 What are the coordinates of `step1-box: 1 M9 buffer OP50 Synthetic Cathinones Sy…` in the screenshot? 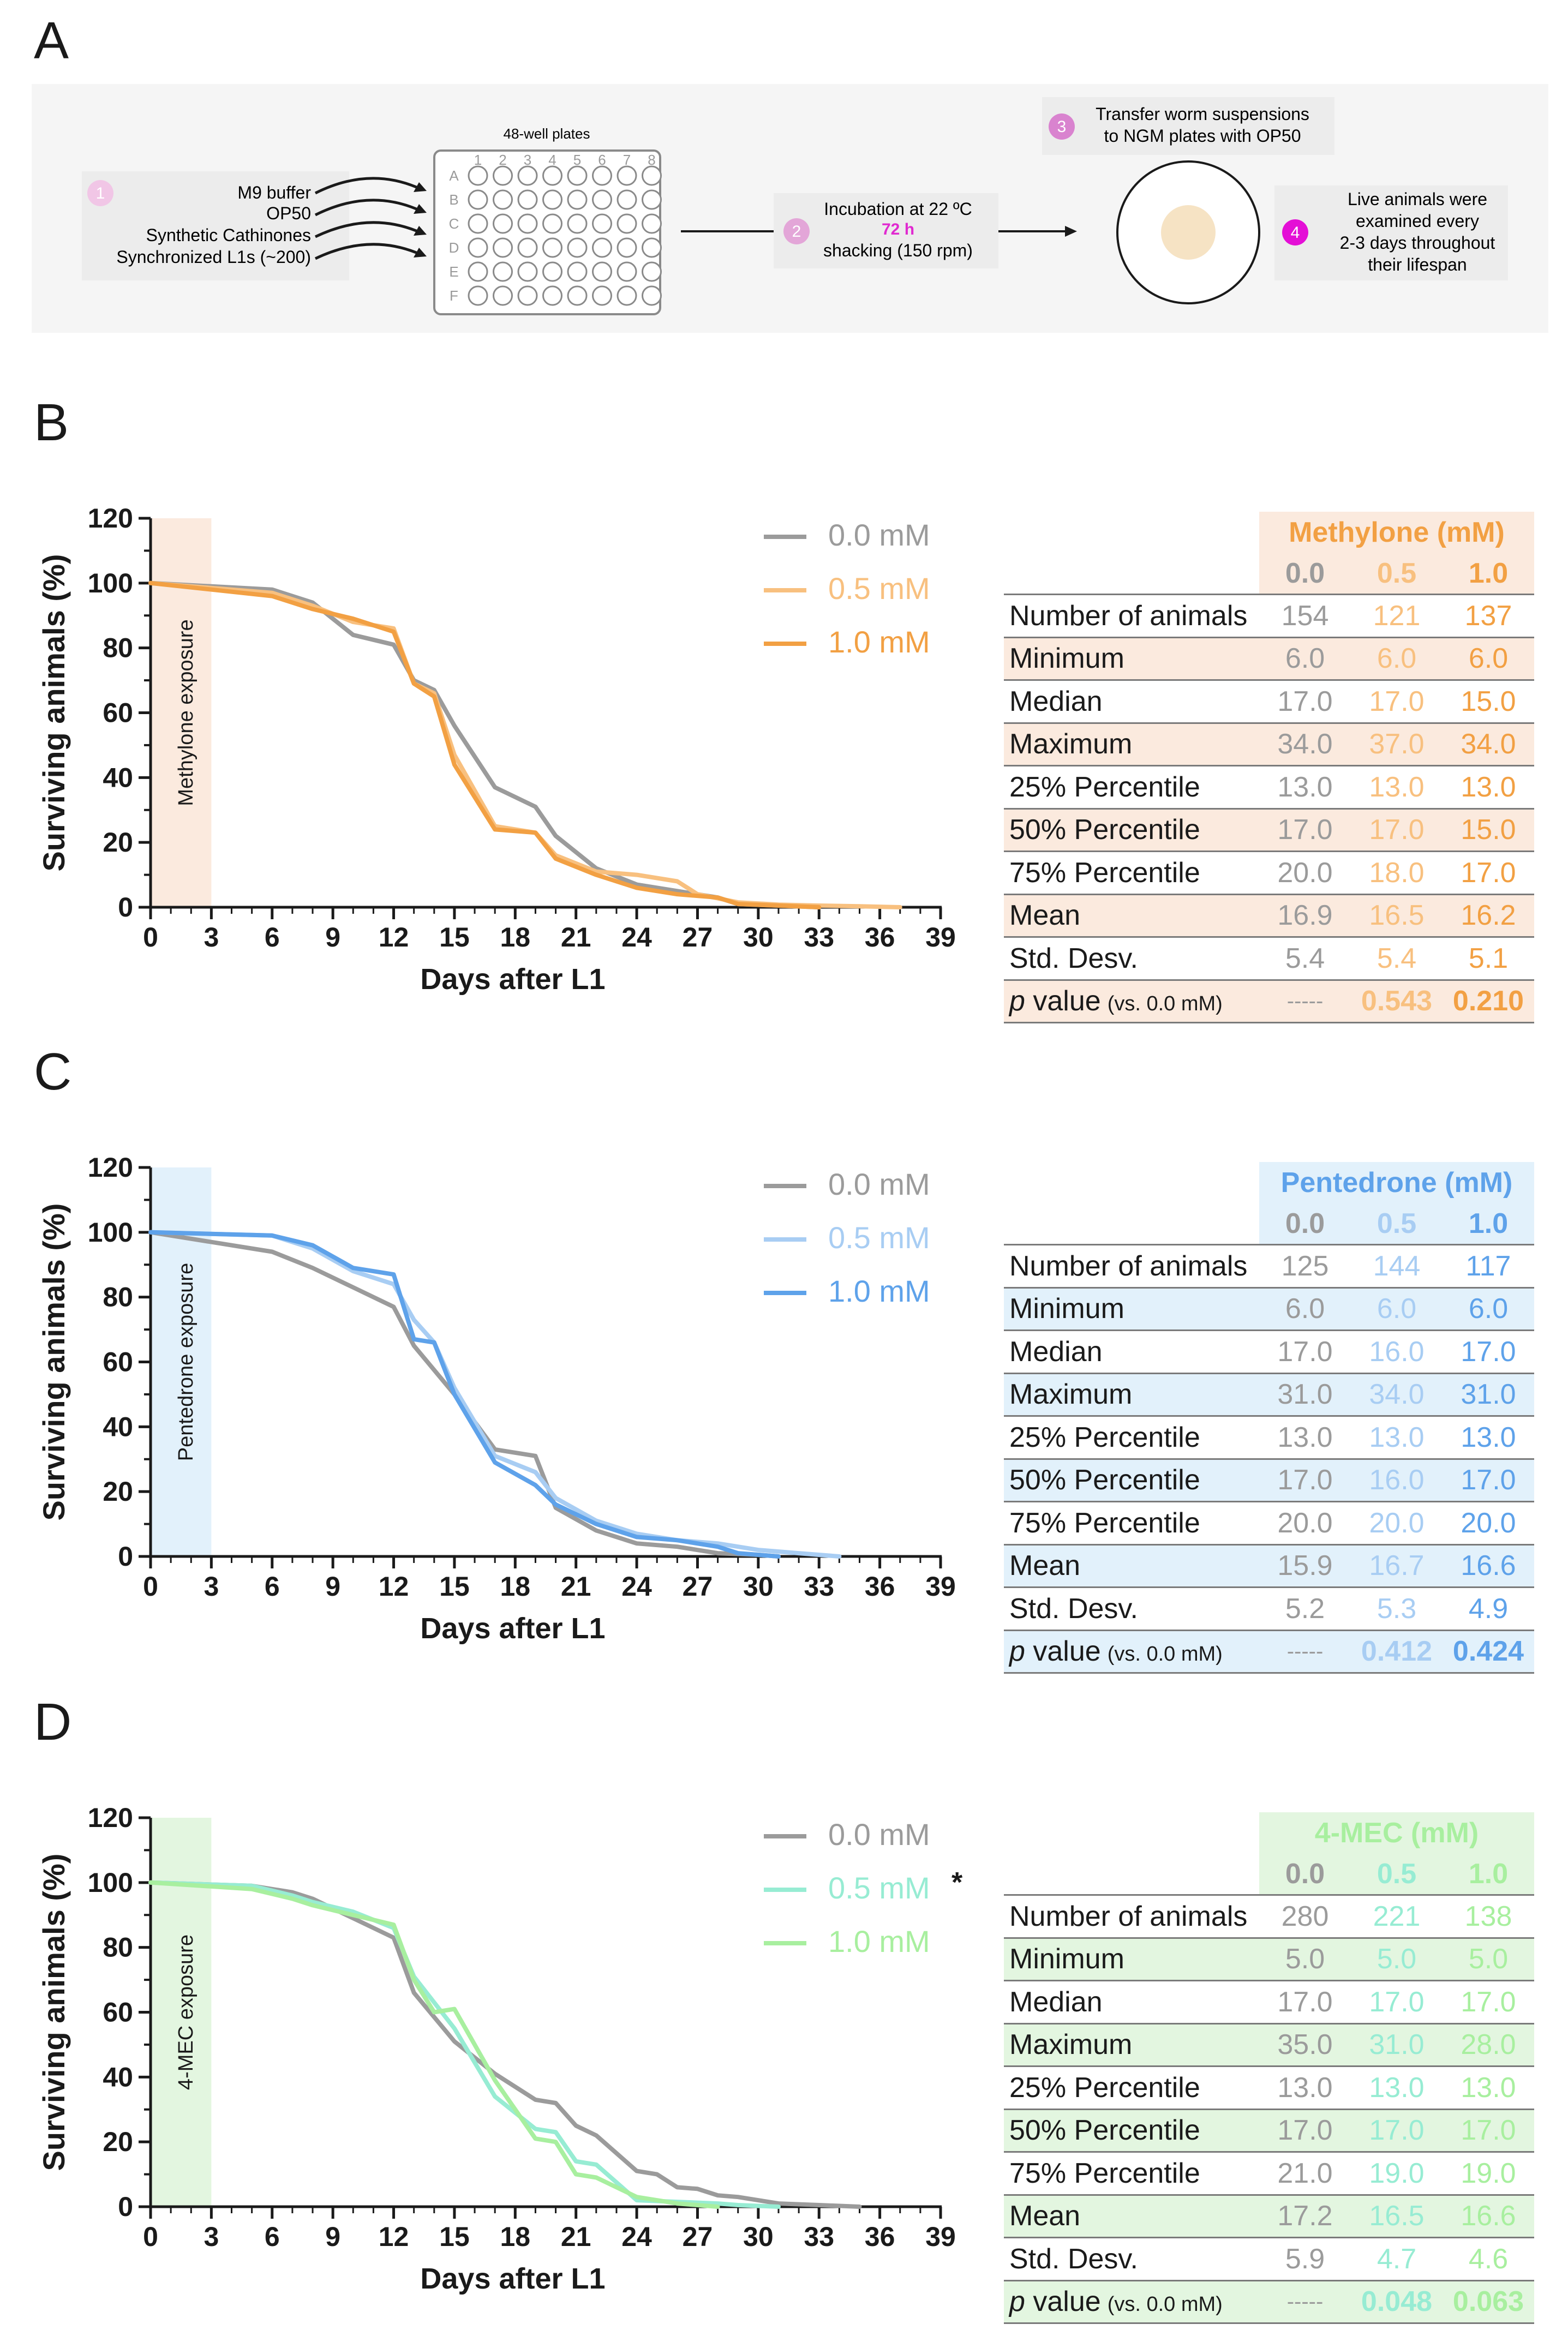 It's located at (216, 226).